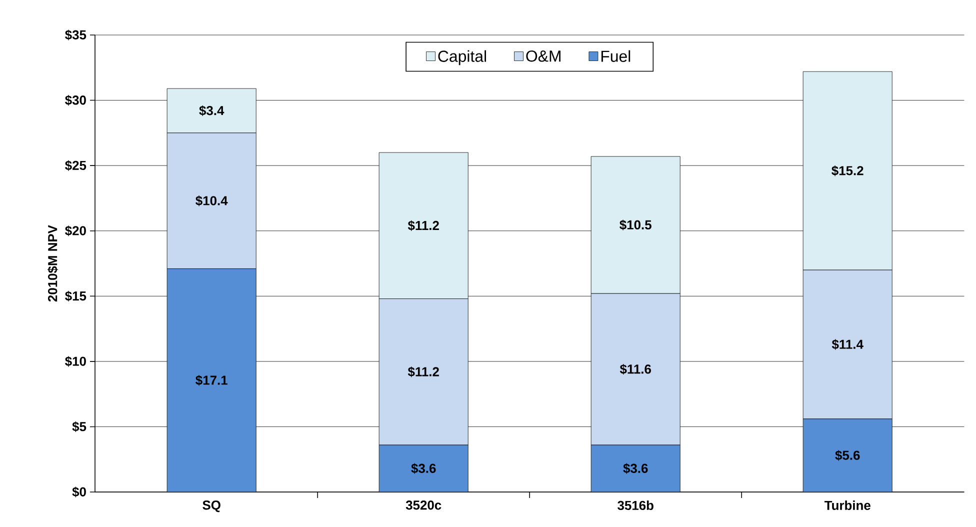  What do you see at coordinates (615, 56) in the screenshot?
I see `legend-label: Fuel` at bounding box center [615, 56].